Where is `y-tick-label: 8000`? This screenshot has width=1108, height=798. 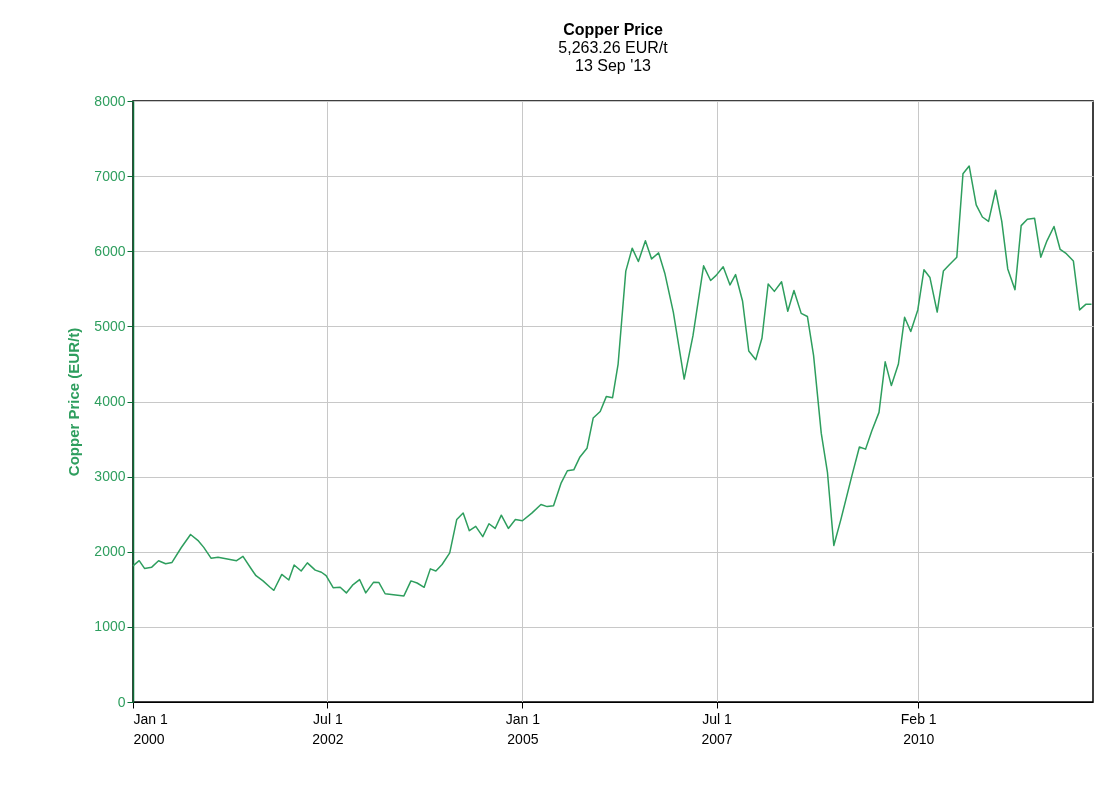
y-tick-label: 8000 is located at coordinates (110, 100).